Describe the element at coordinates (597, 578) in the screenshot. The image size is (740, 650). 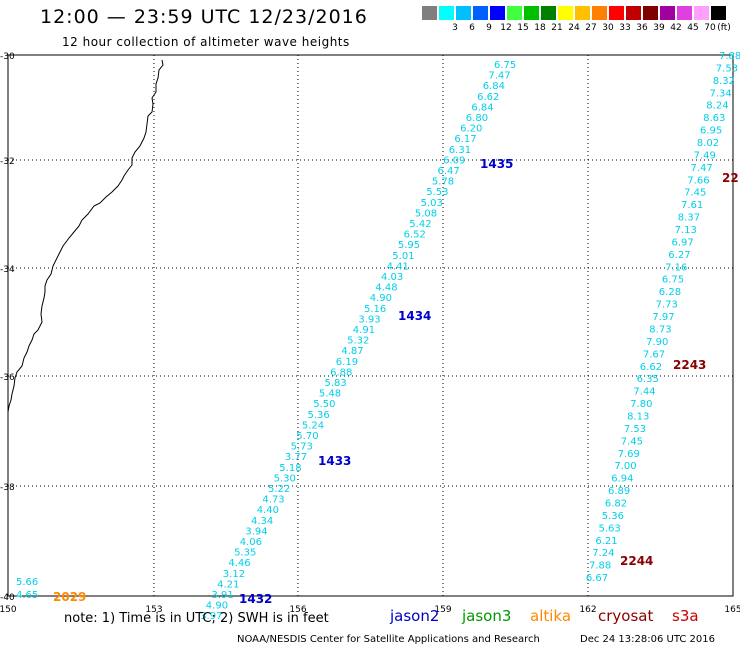
I see `wave-height-value: 6.67` at that location.